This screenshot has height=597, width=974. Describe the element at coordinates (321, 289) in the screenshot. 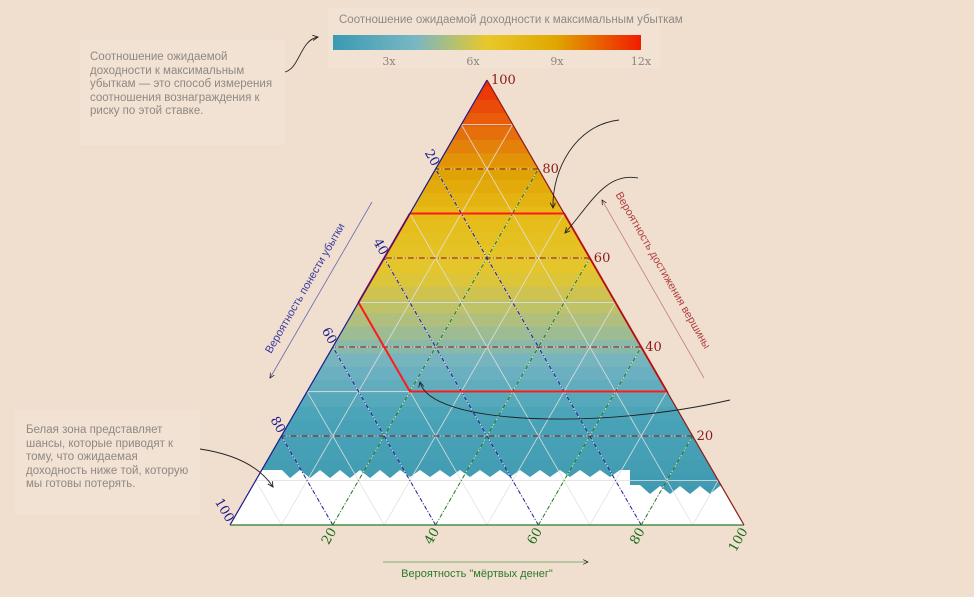

I see `loss-axis-arrow` at that location.